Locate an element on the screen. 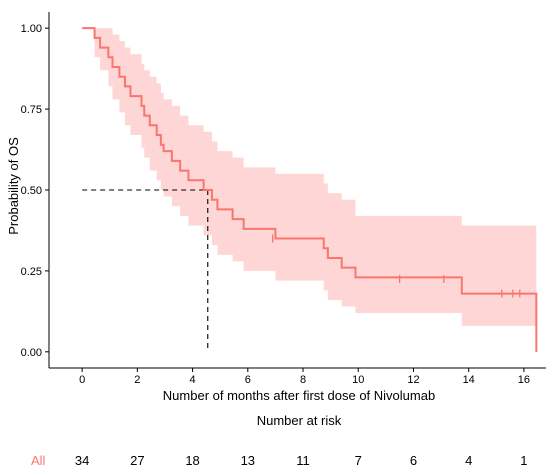 This screenshot has height=475, width=550. risk-count: 27 is located at coordinates (137, 460).